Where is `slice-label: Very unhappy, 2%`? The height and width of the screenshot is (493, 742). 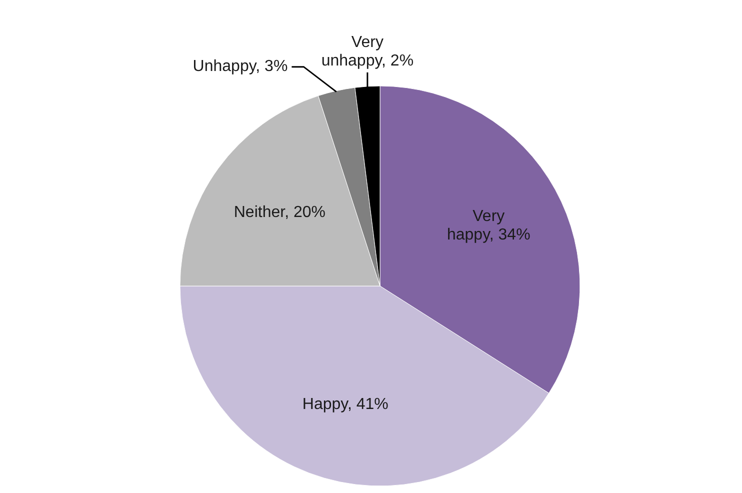
slice-label: Very unhappy, 2% is located at coordinates (367, 52).